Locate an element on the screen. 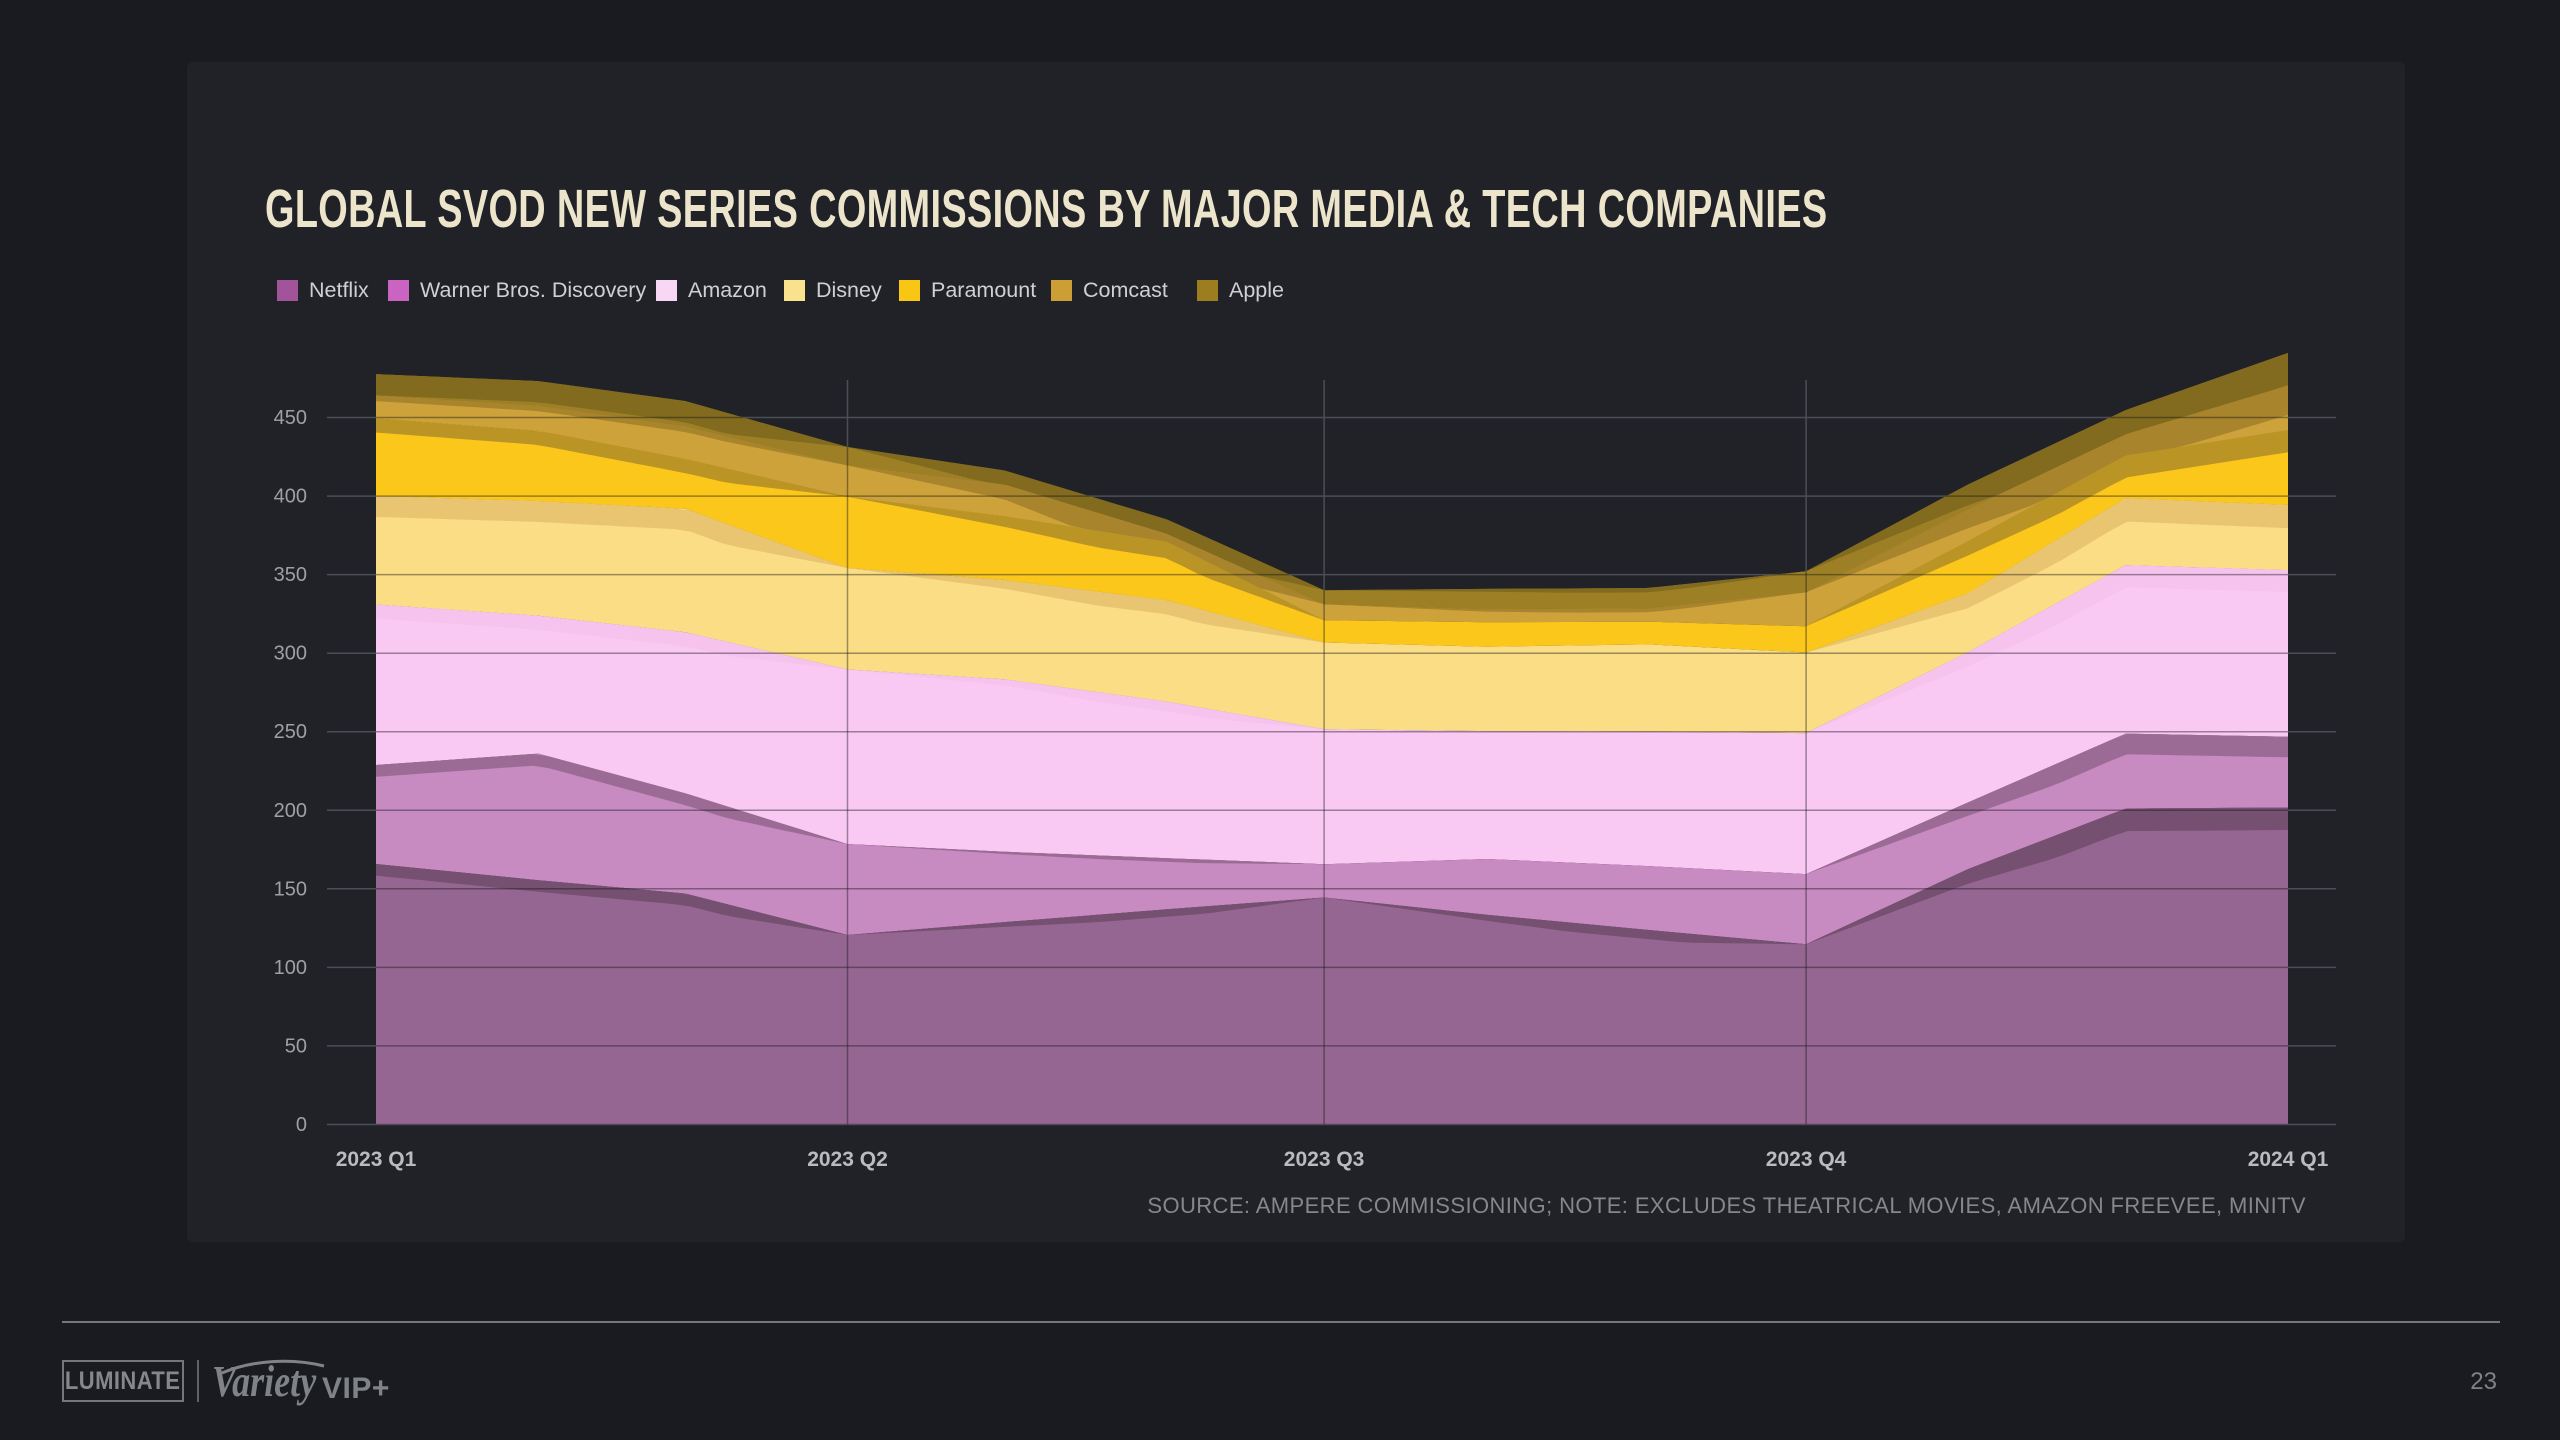 The height and width of the screenshot is (1440, 2560). svg-text: 2024 Q1 is located at coordinates (2288, 1159).